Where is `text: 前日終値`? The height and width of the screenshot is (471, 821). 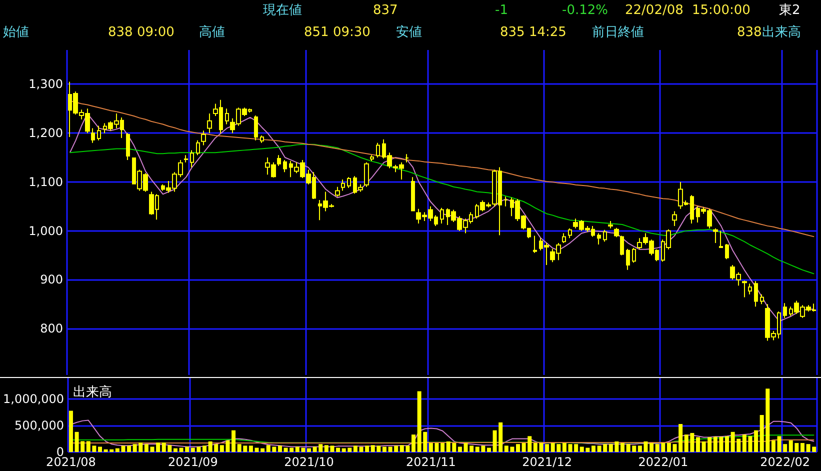
text: 前日終値 is located at coordinates (618, 33).